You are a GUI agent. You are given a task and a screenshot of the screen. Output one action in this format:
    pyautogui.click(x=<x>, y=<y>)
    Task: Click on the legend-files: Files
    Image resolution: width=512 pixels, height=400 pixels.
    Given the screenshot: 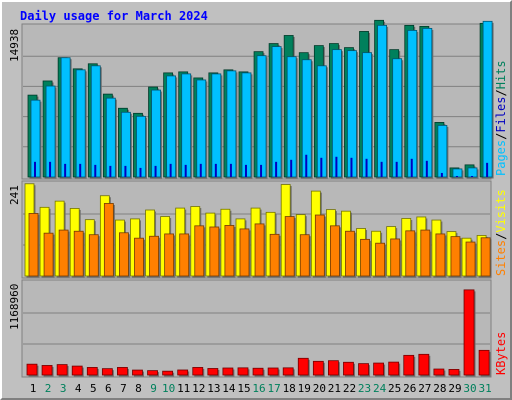 What is the action you would take?
    pyautogui.click(x=501, y=115)
    